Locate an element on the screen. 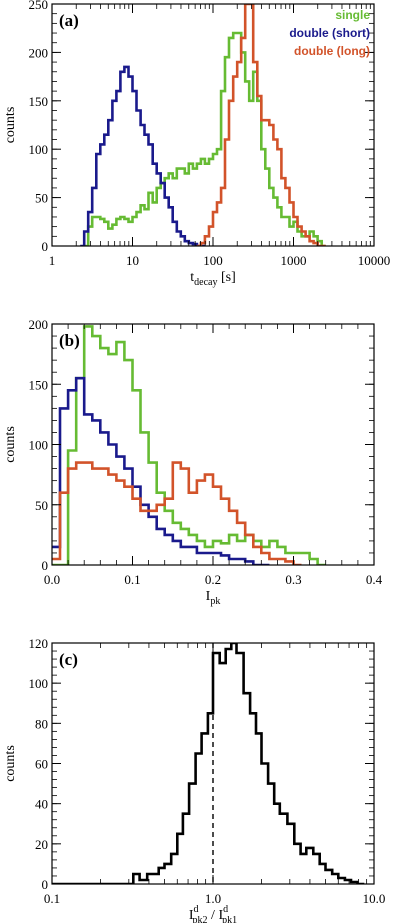 The height and width of the screenshot is (923, 400). panel-label: (a) is located at coordinates (69, 20).